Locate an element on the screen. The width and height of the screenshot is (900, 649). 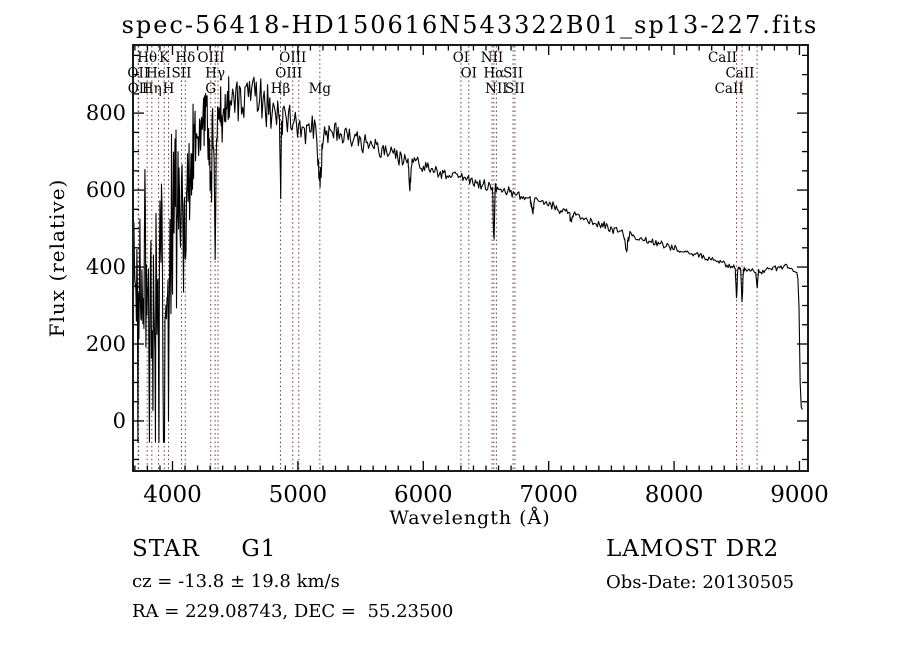
x-tick-label: 5000 is located at coordinates (298, 495).